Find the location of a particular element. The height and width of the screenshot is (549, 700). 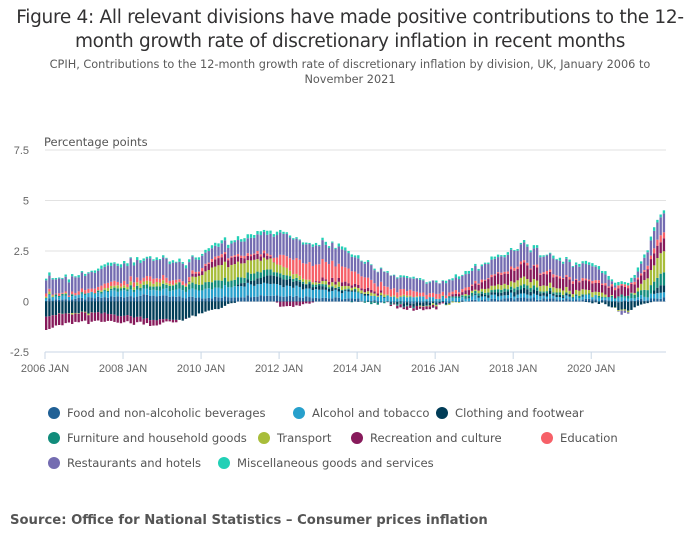

legend-item: Alcohol and tobacco is located at coordinates (361, 413).